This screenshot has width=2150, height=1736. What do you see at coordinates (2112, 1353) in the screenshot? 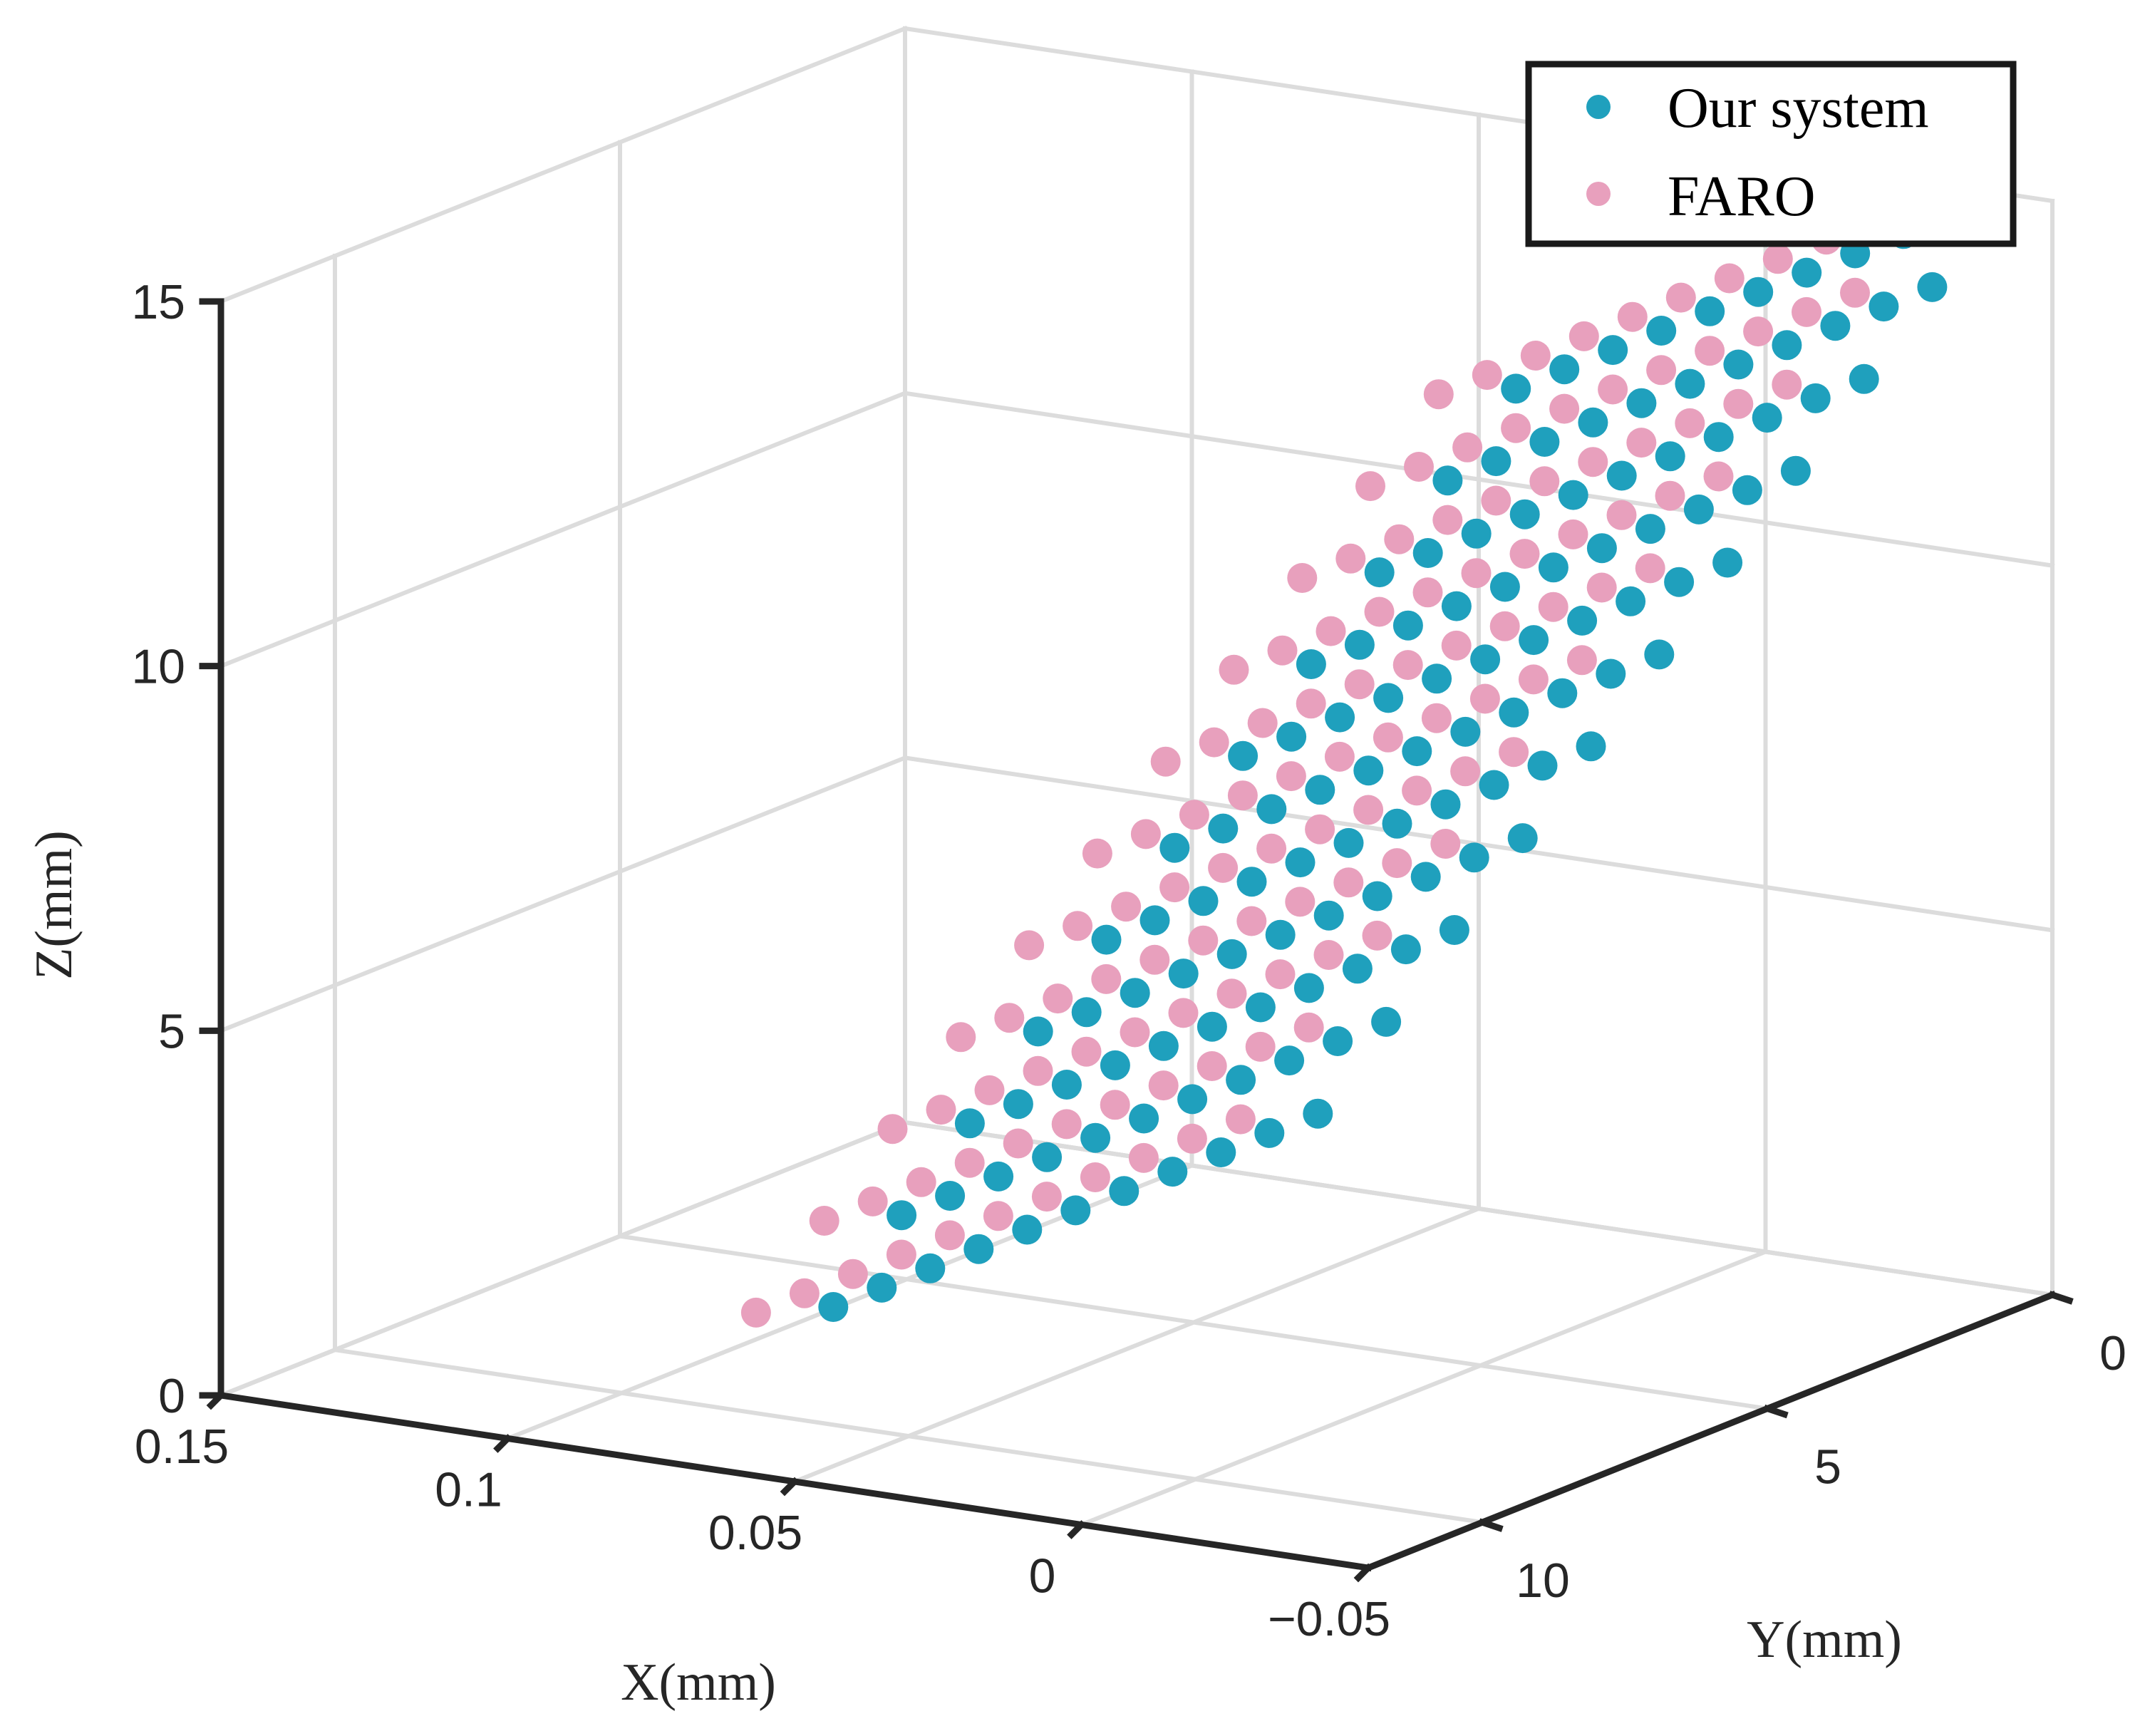
I see `y-tick-label: 0` at bounding box center [2112, 1353].